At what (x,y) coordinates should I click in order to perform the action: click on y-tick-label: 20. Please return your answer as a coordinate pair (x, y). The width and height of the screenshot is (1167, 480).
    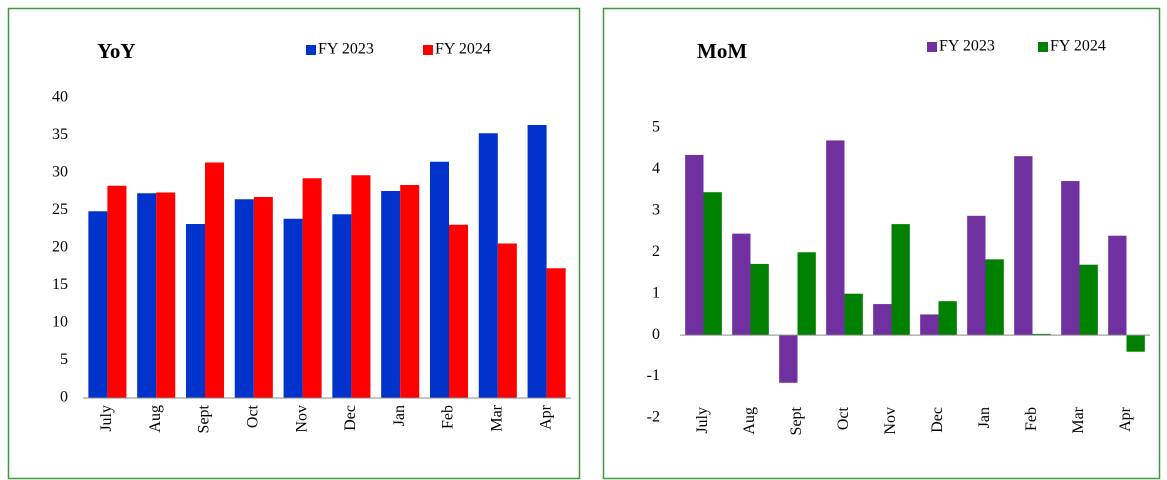
    Looking at the image, I should click on (60, 247).